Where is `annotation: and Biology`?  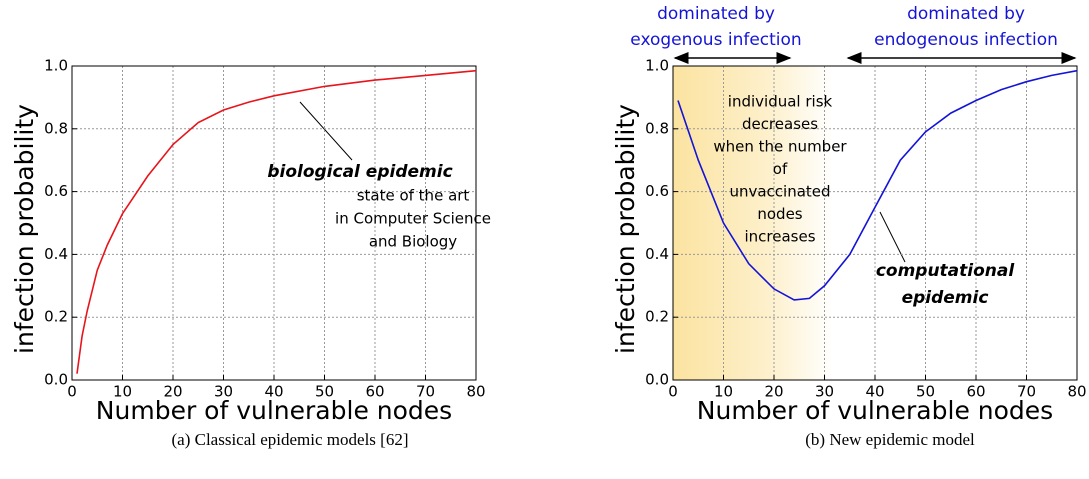 annotation: and Biology is located at coordinates (413, 242).